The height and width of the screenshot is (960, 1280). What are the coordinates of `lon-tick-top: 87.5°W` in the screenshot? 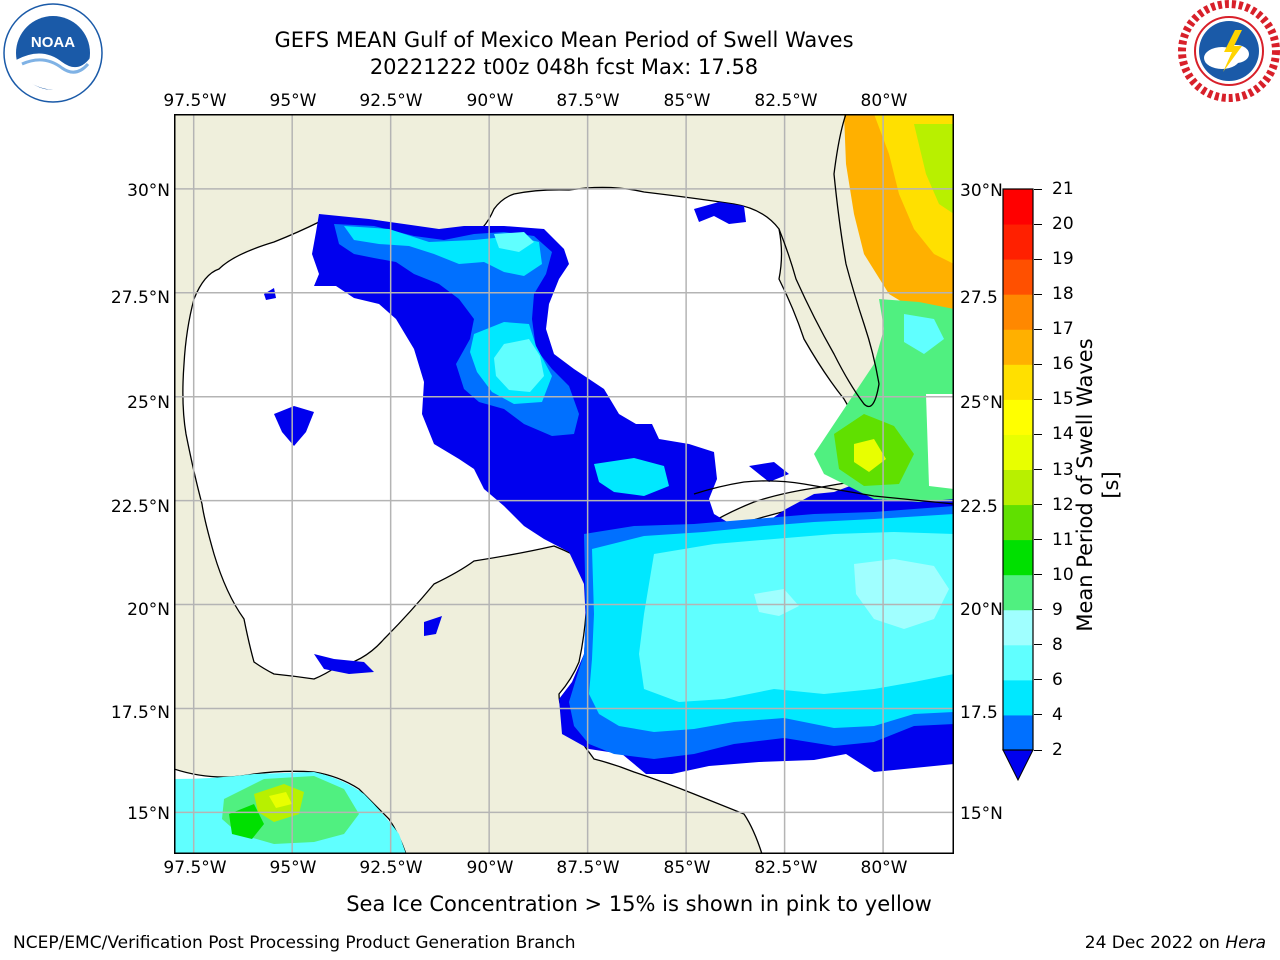 It's located at (588, 101).